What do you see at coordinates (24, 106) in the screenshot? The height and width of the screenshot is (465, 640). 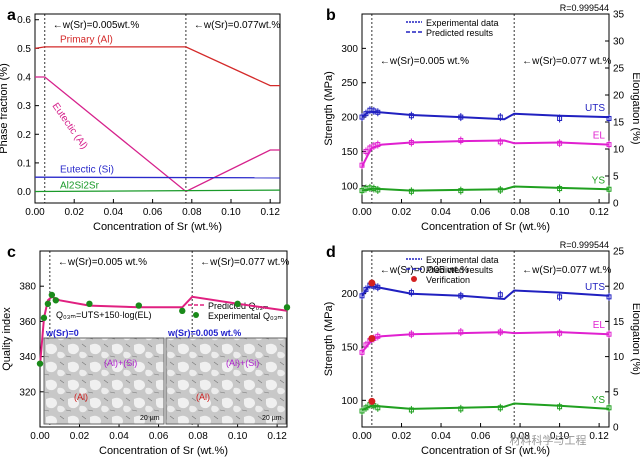 I see `y-tick-label: 0.3` at bounding box center [24, 106].